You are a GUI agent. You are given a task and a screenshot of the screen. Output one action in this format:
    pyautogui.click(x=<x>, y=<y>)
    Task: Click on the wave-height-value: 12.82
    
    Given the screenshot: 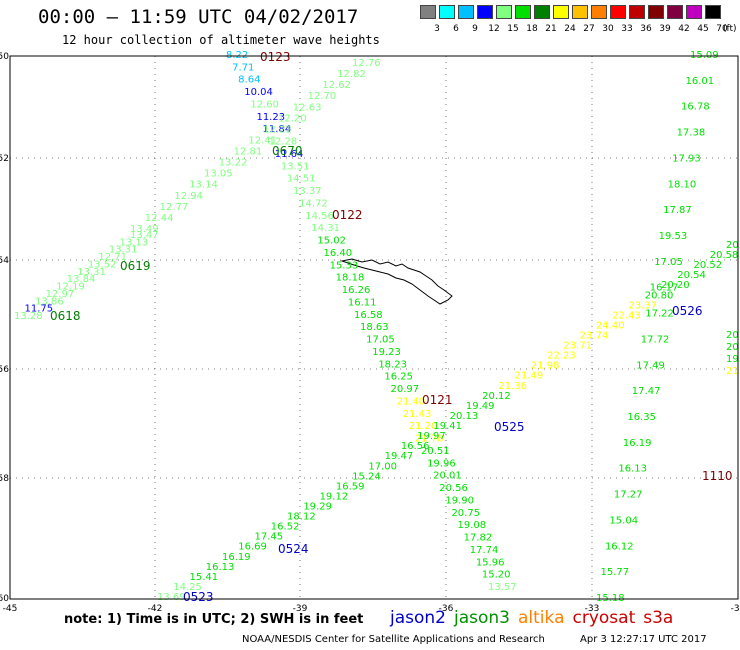 What is the action you would take?
    pyautogui.click(x=351, y=74)
    